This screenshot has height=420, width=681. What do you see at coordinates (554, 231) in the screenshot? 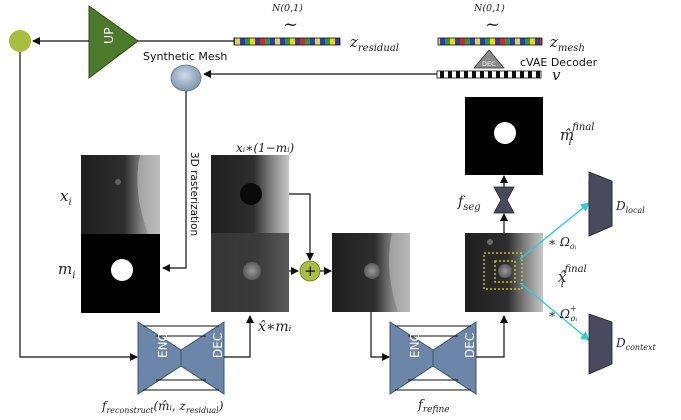
I see `cyan-arrow-local` at bounding box center [554, 231].